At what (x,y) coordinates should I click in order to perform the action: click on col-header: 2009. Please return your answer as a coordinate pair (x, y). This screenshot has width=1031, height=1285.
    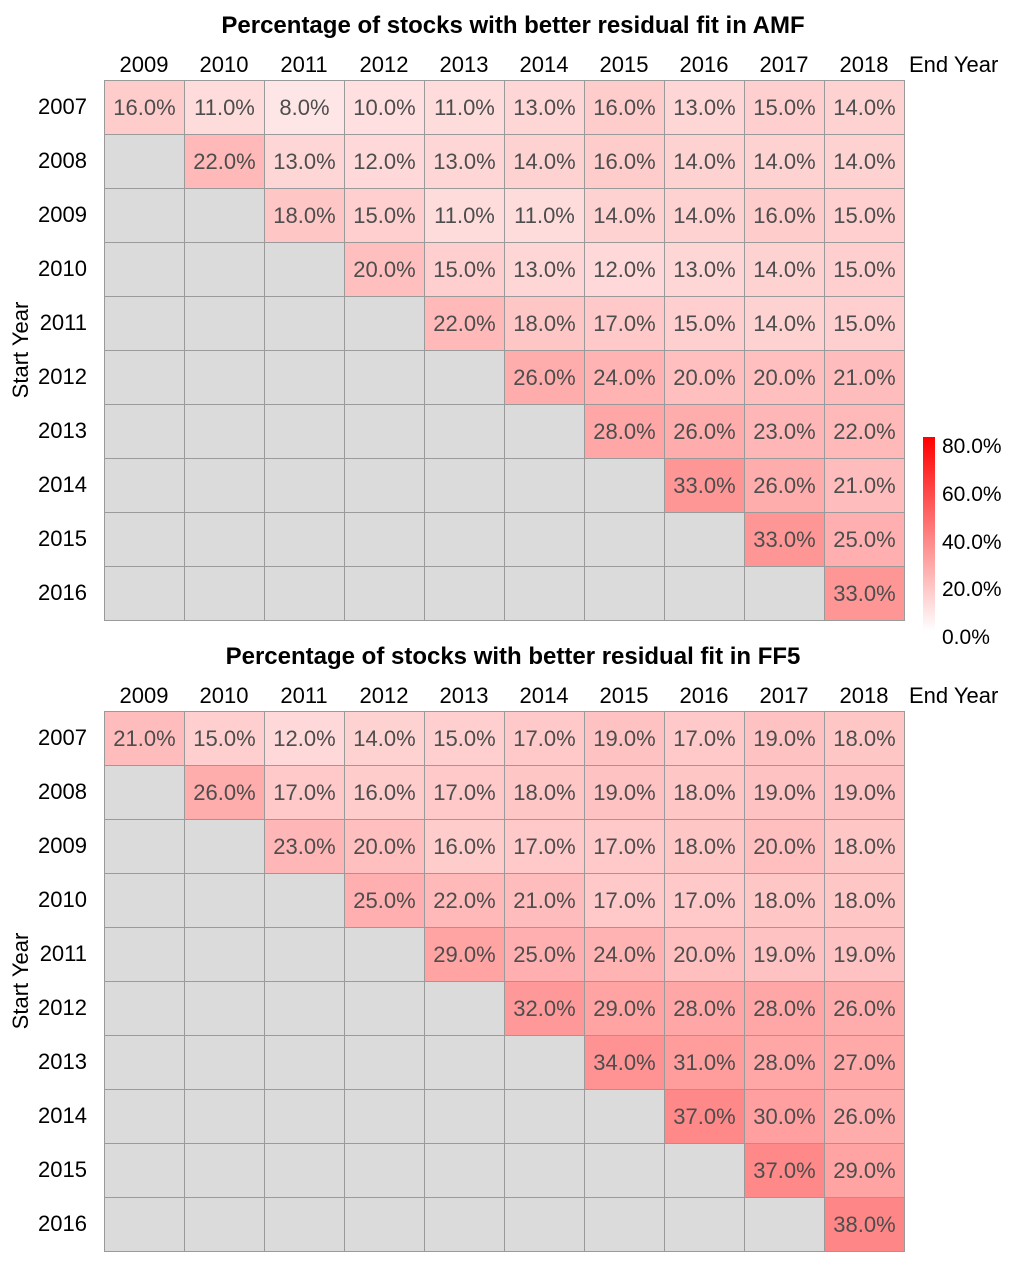
    Looking at the image, I should click on (144, 64).